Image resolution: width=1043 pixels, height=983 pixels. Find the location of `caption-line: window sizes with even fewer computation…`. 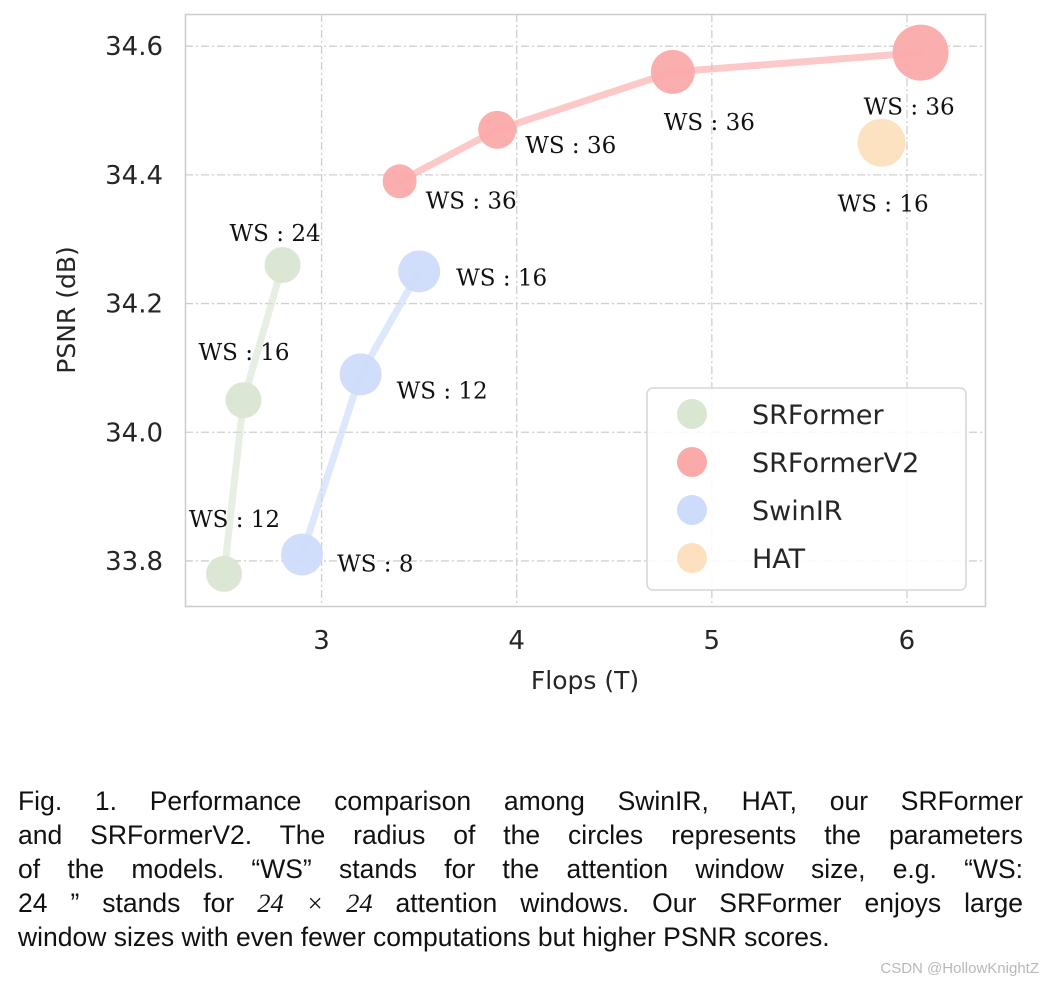

caption-line: window sizes with even fewer computation… is located at coordinates (424, 937).